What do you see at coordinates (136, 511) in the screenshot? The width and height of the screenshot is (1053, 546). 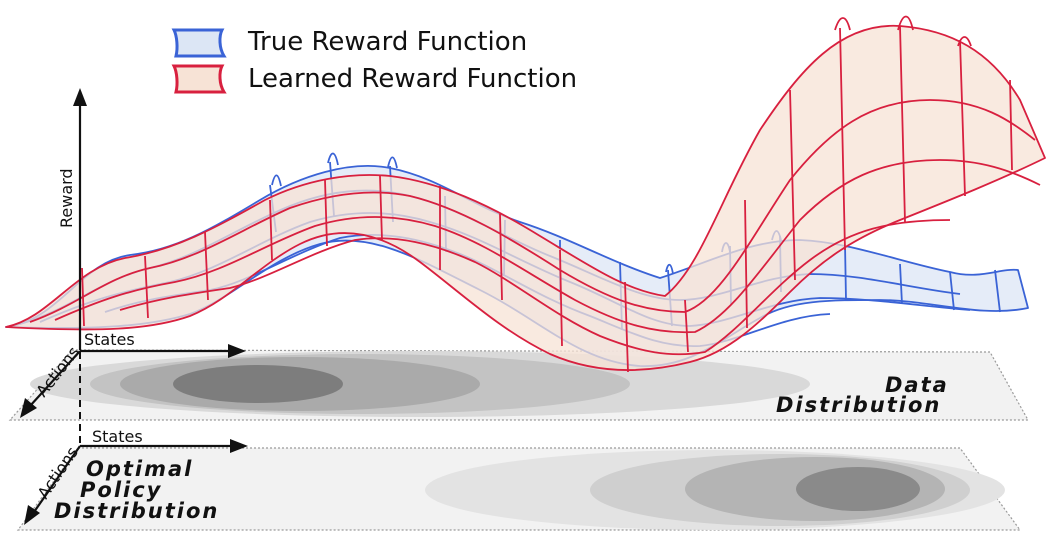 I see `policy-distribution-label-line3: Distribution` at bounding box center [136, 511].